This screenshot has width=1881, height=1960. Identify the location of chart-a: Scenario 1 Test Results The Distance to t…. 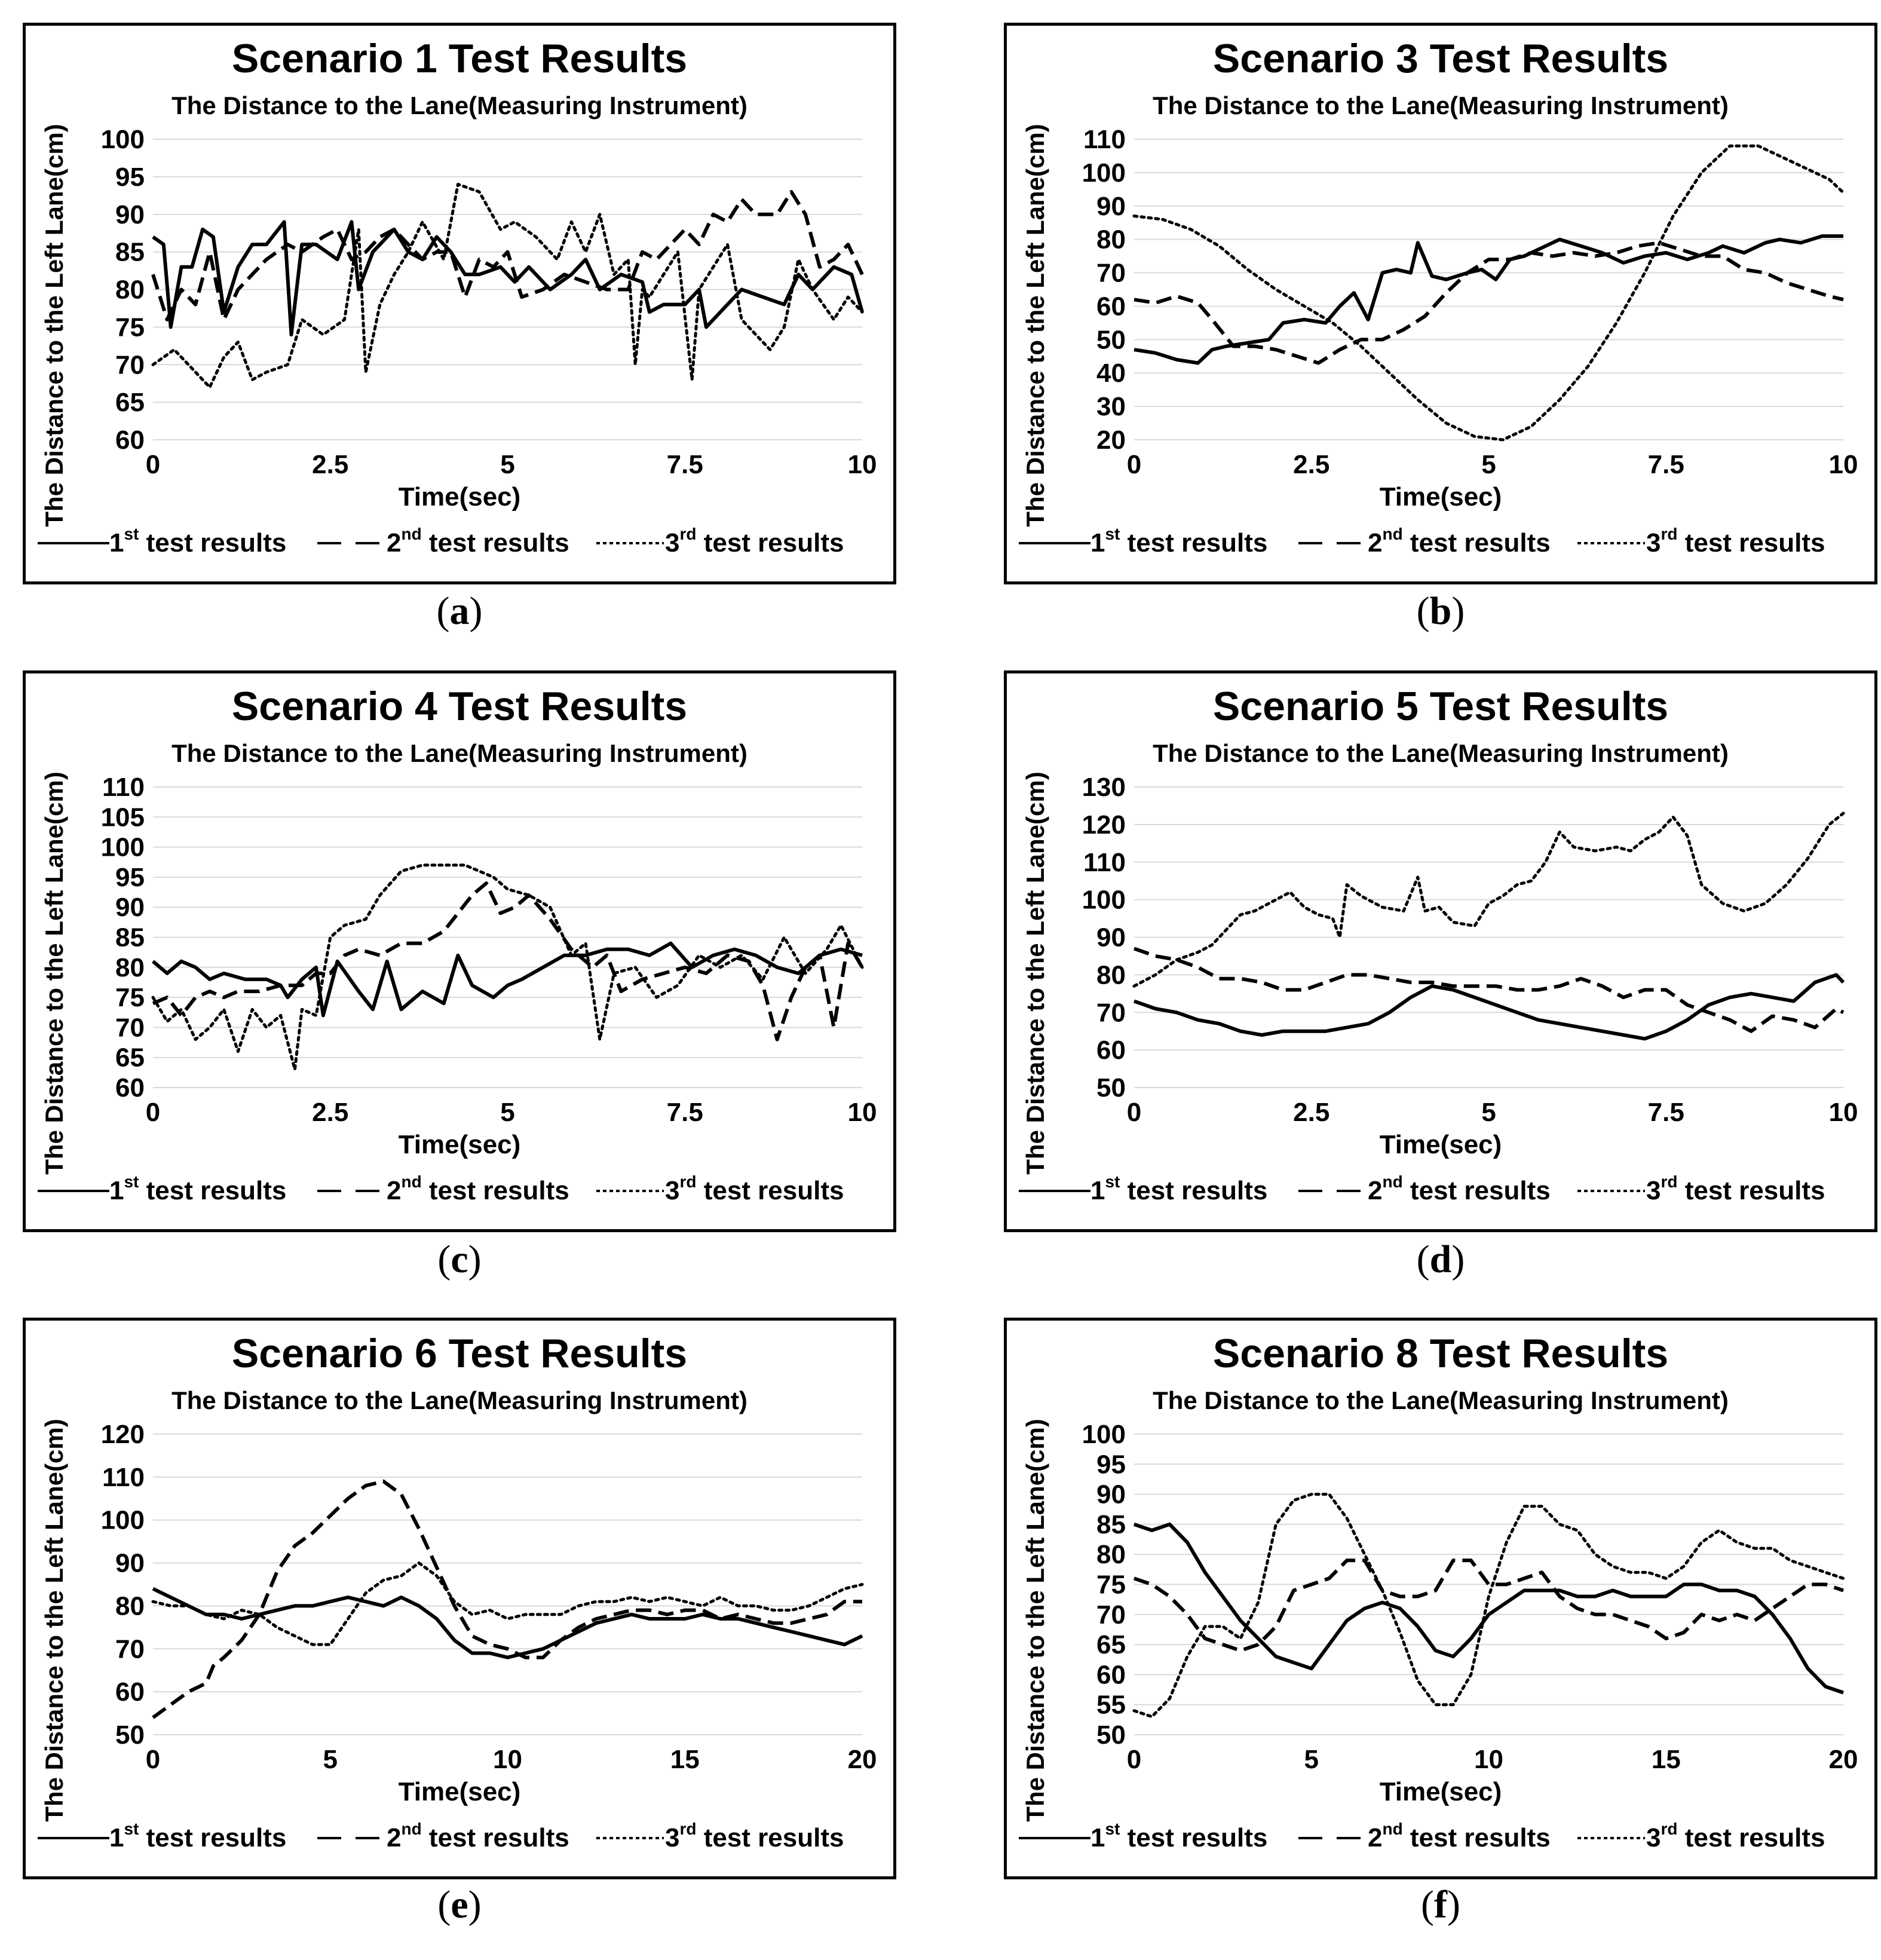
(457, 297).